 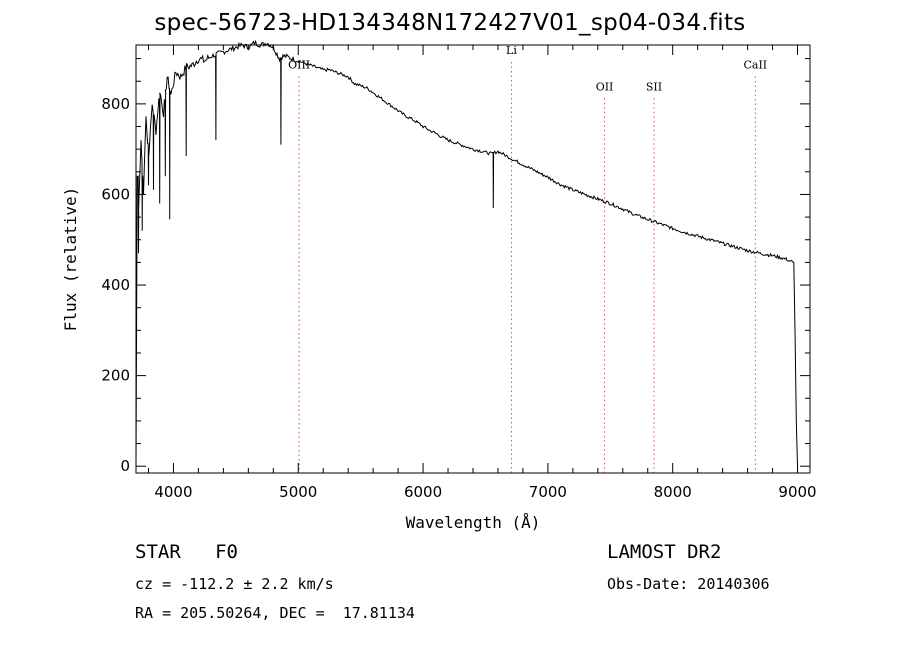 What do you see at coordinates (673, 492) in the screenshot?
I see `x-tick-label-8000: 8000` at bounding box center [673, 492].